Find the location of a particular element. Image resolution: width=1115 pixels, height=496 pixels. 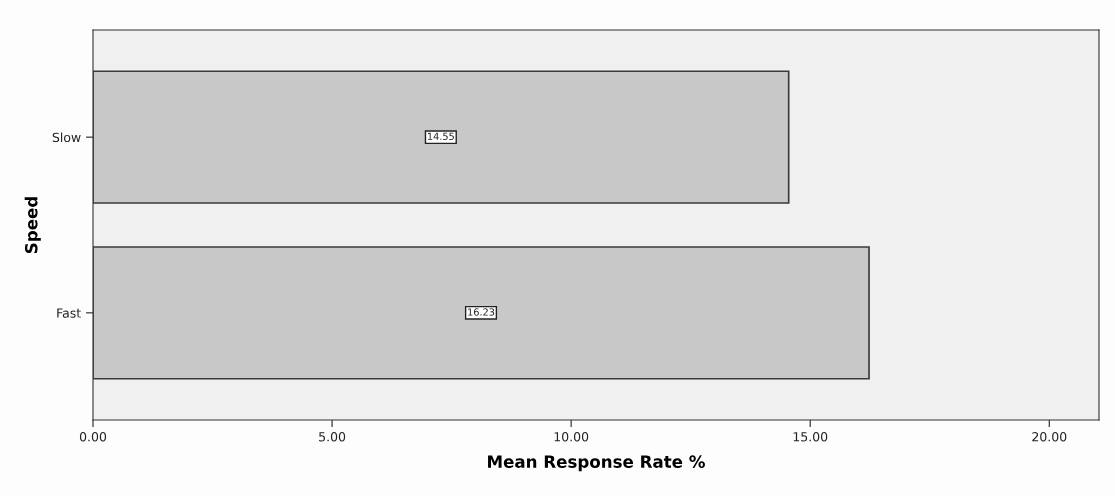

x-tick-label: 5.00 is located at coordinates (332, 437).